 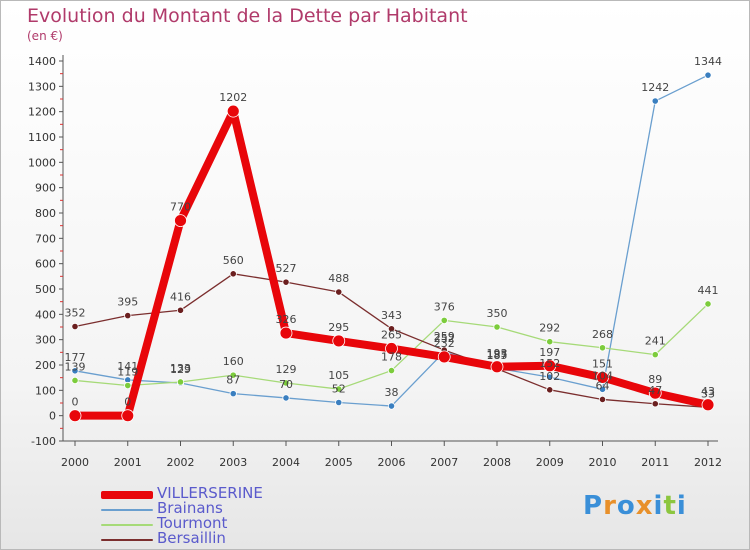 What do you see at coordinates (42, 61) in the screenshot?
I see `y-tick-label: 1400` at bounding box center [42, 61].